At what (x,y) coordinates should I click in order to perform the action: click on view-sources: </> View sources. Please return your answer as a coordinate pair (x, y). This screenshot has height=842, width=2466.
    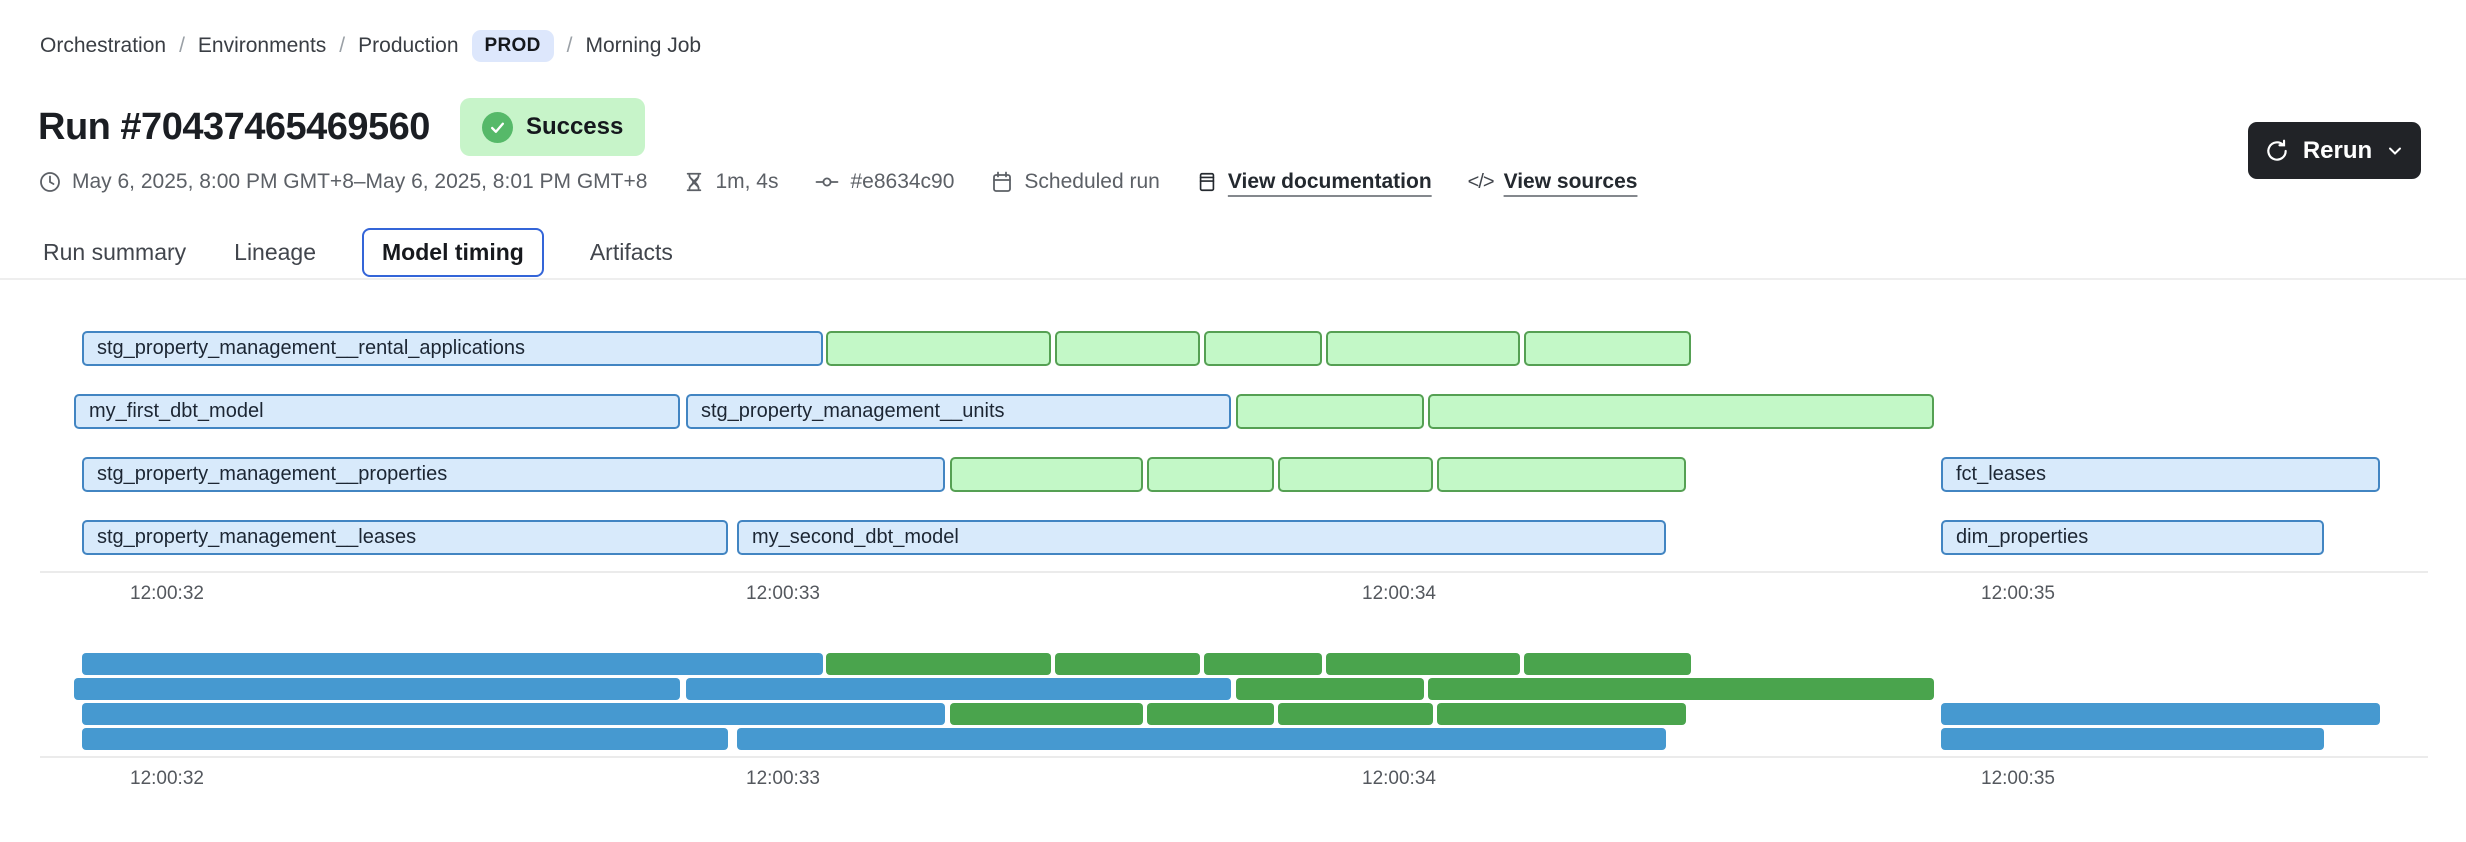
    Looking at the image, I should click on (1553, 182).